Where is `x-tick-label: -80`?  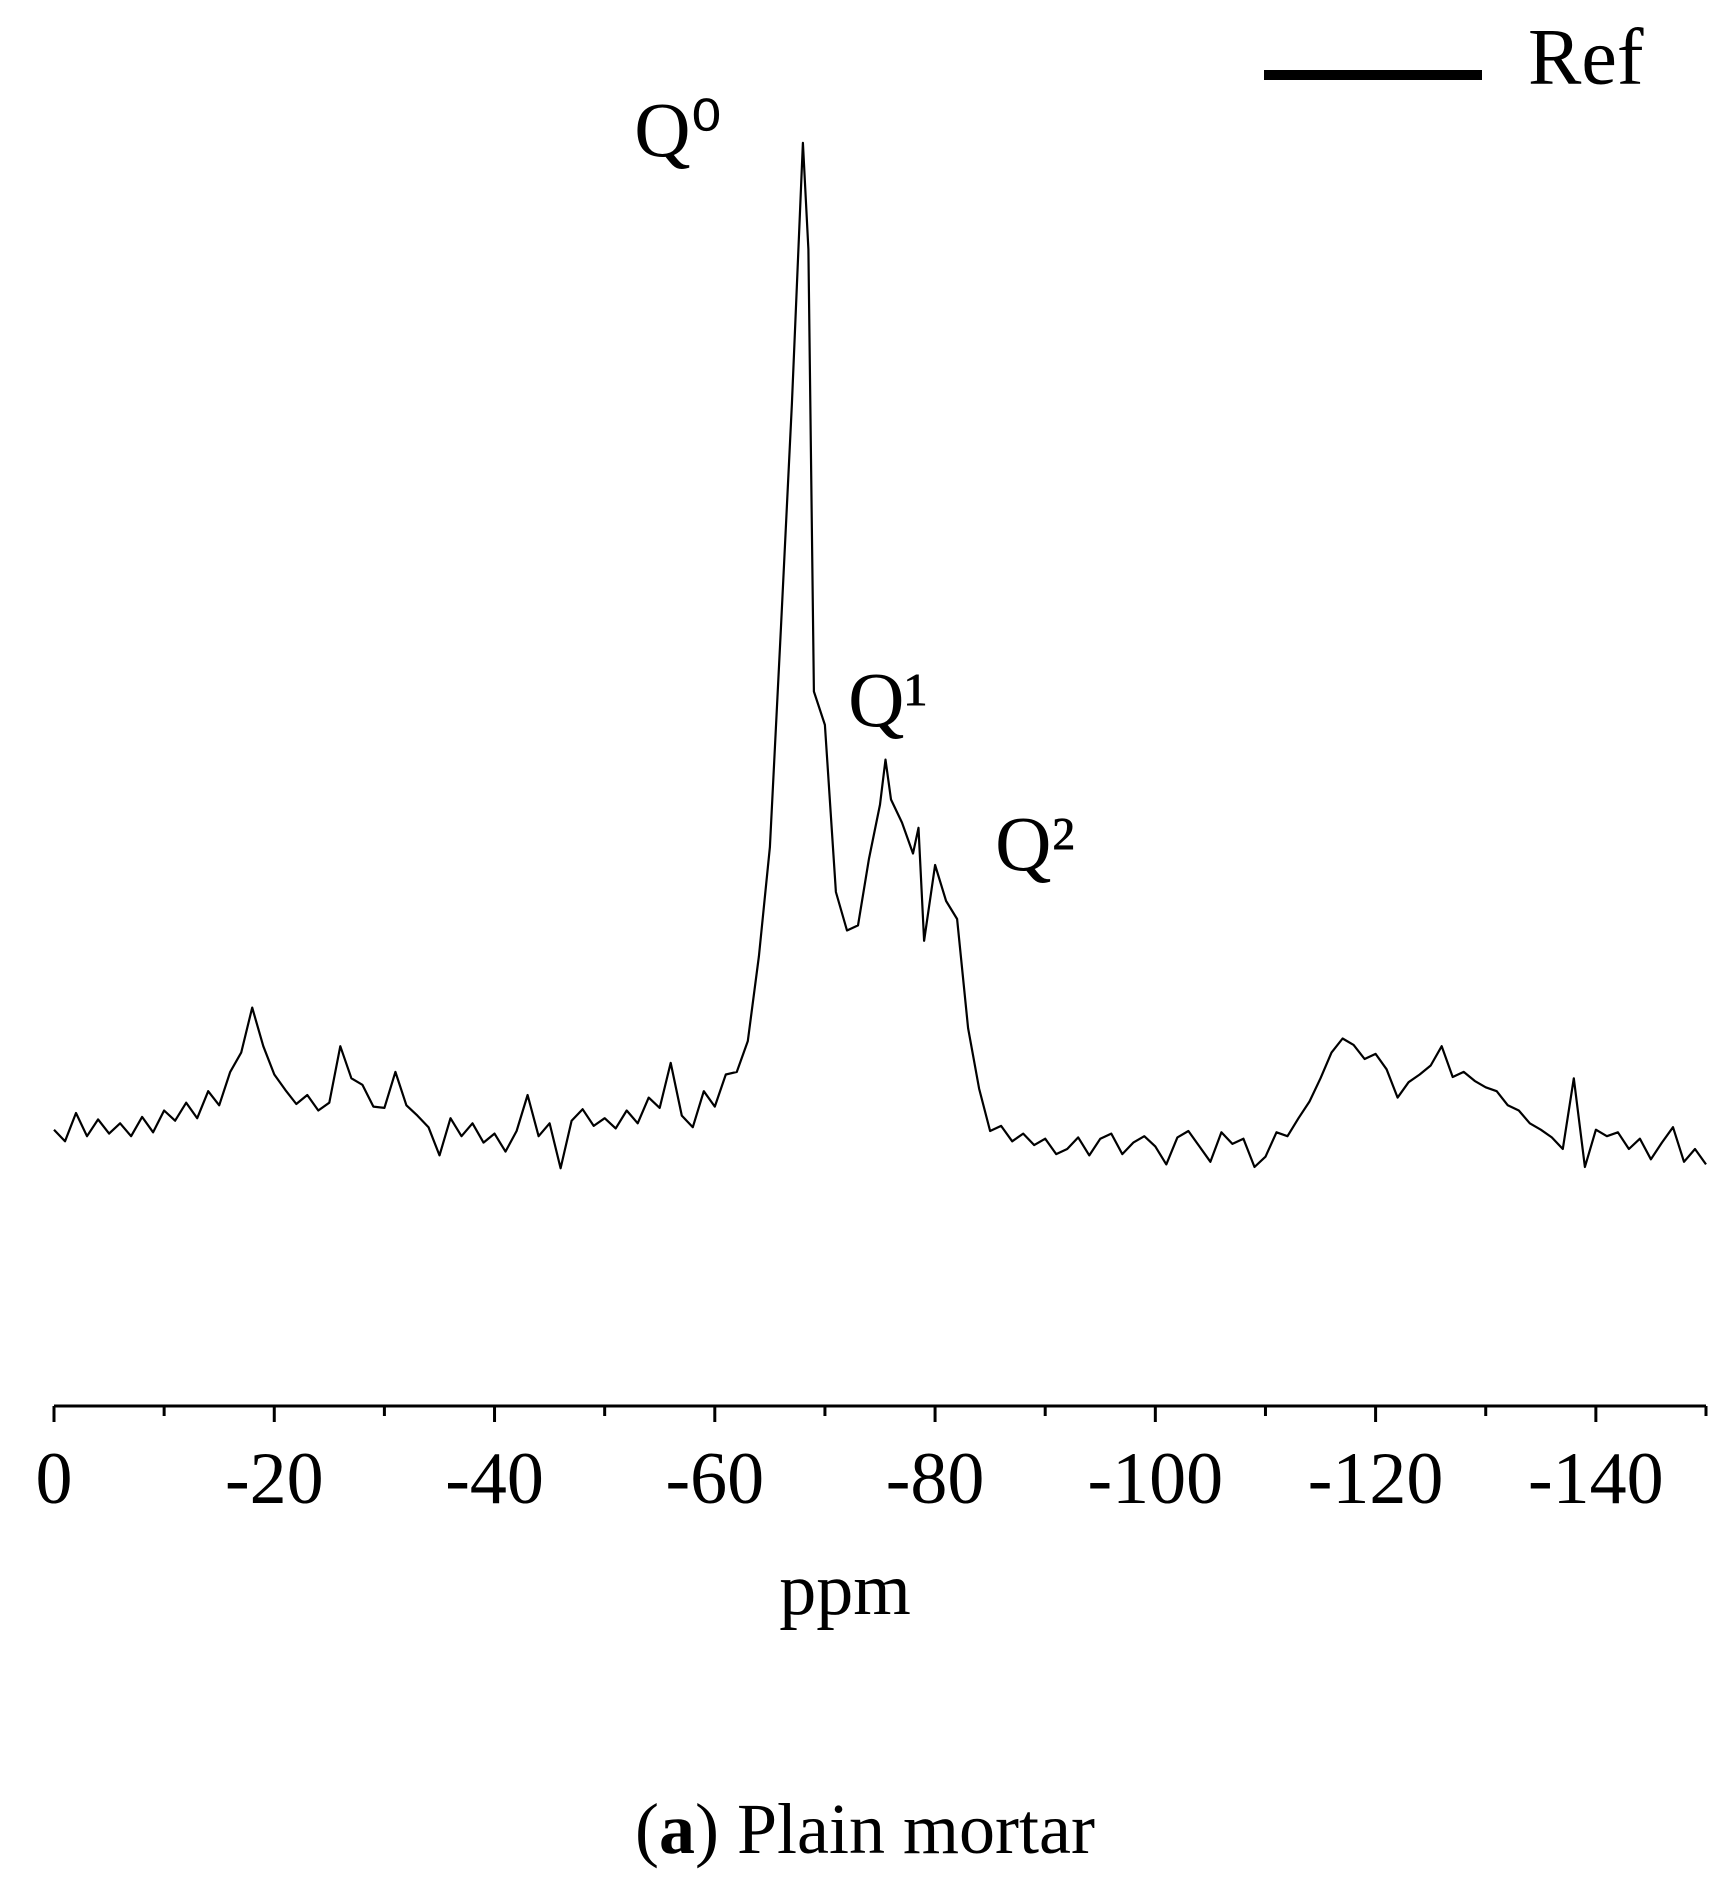 x-tick-label: -80 is located at coordinates (935, 1479).